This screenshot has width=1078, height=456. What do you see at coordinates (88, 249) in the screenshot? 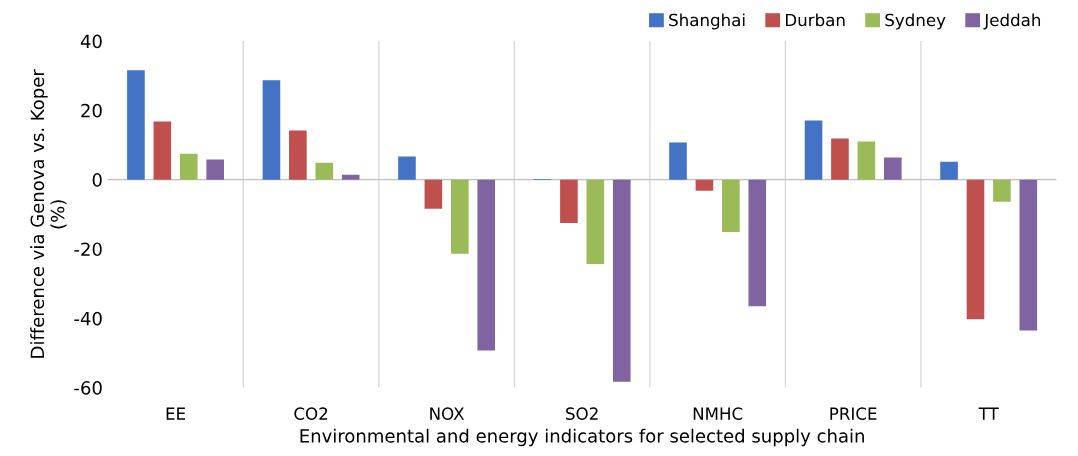
I see `y-tick-label: -20` at bounding box center [88, 249].